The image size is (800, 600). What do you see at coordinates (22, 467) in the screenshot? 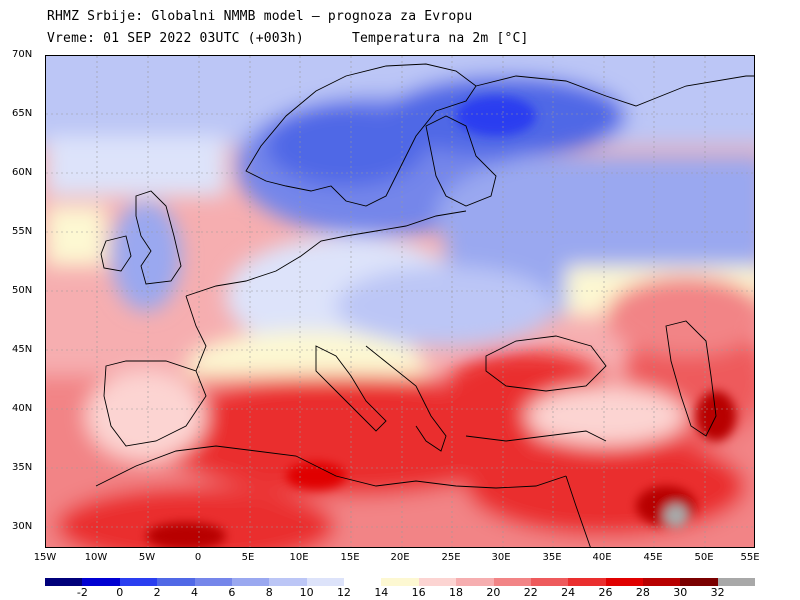
I see `lat-label: 35N` at bounding box center [22, 467].